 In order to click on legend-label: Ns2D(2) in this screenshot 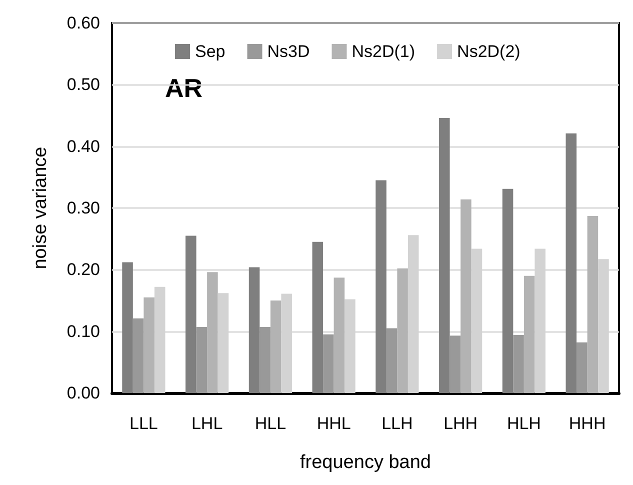, I will do `click(488, 51)`.